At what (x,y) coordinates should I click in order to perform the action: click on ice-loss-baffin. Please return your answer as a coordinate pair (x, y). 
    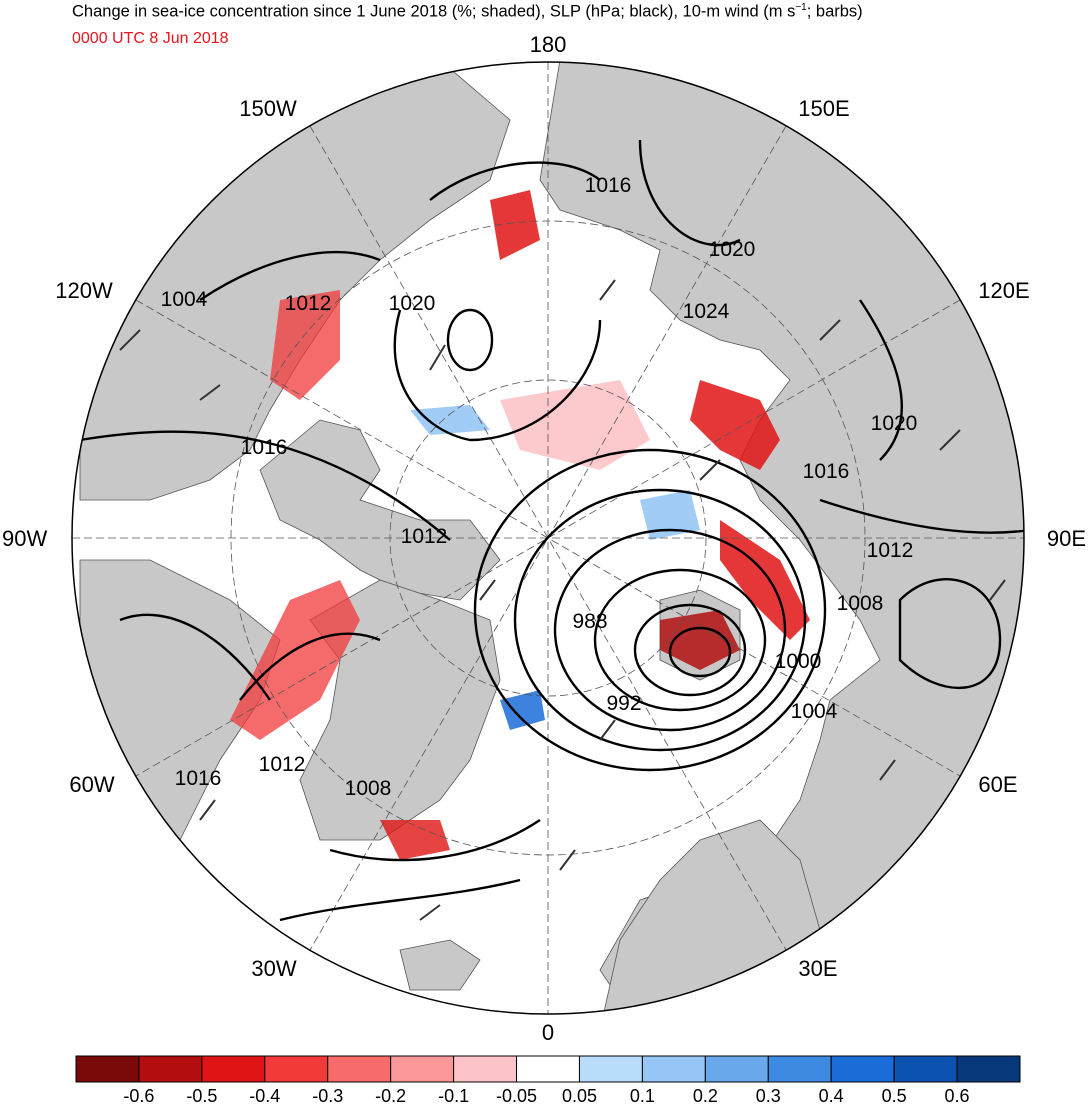
    Looking at the image, I should click on (295, 660).